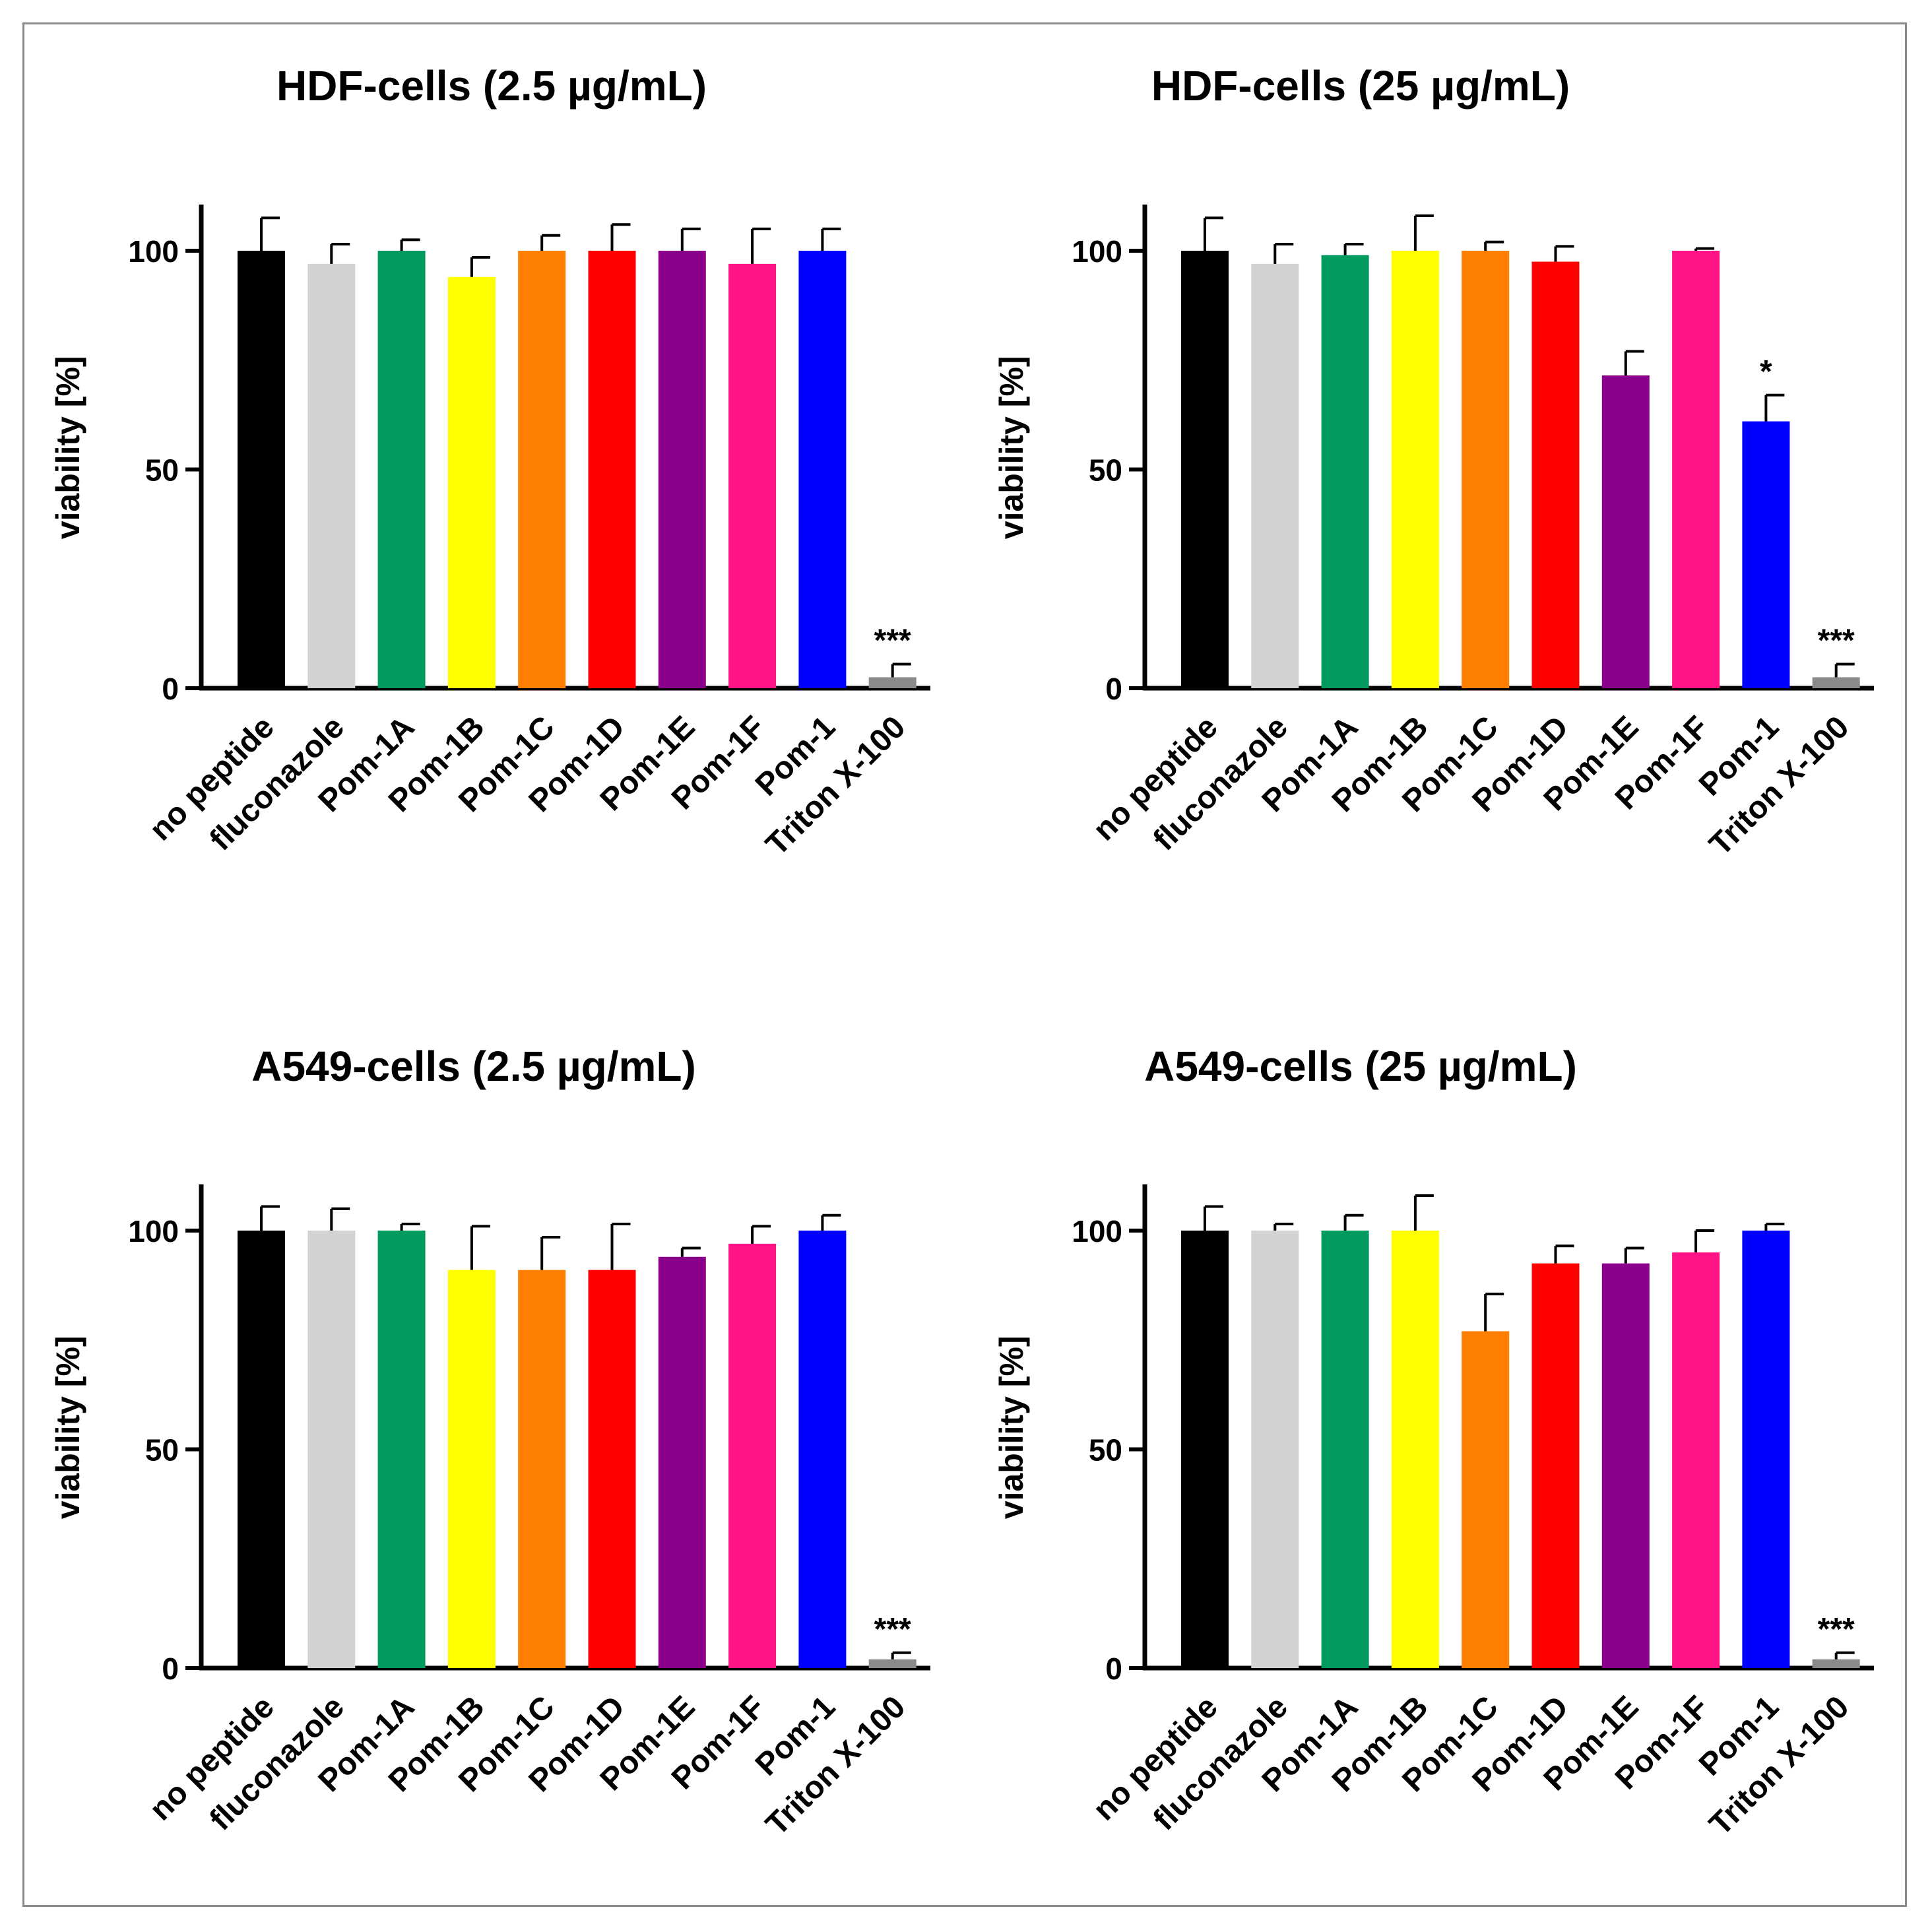  Describe the element at coordinates (1360, 1066) in the screenshot. I see `chart-title: A549-cells (25 µg/mL)` at that location.